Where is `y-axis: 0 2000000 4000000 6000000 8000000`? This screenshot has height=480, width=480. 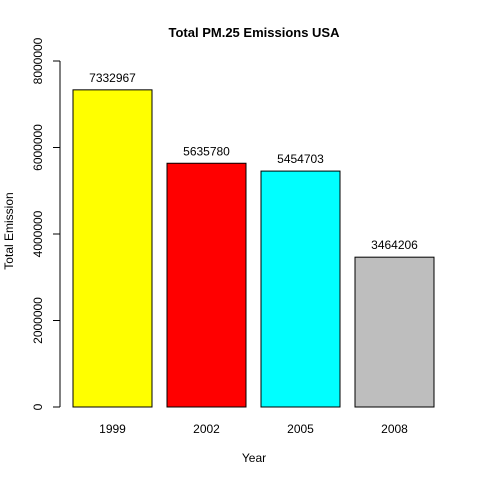 y-axis: 0 2000000 4000000 6000000 8000000 is located at coordinates (46, 223).